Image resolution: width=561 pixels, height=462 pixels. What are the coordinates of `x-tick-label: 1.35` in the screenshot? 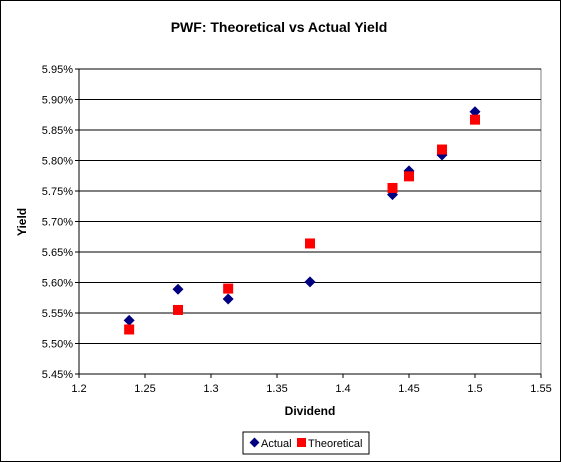 It's located at (276, 389).